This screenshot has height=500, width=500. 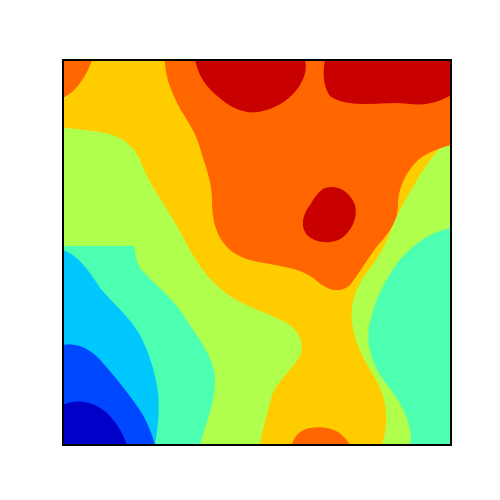 I want to click on contour-band-level-6-bottom, so click(x=321, y=436).